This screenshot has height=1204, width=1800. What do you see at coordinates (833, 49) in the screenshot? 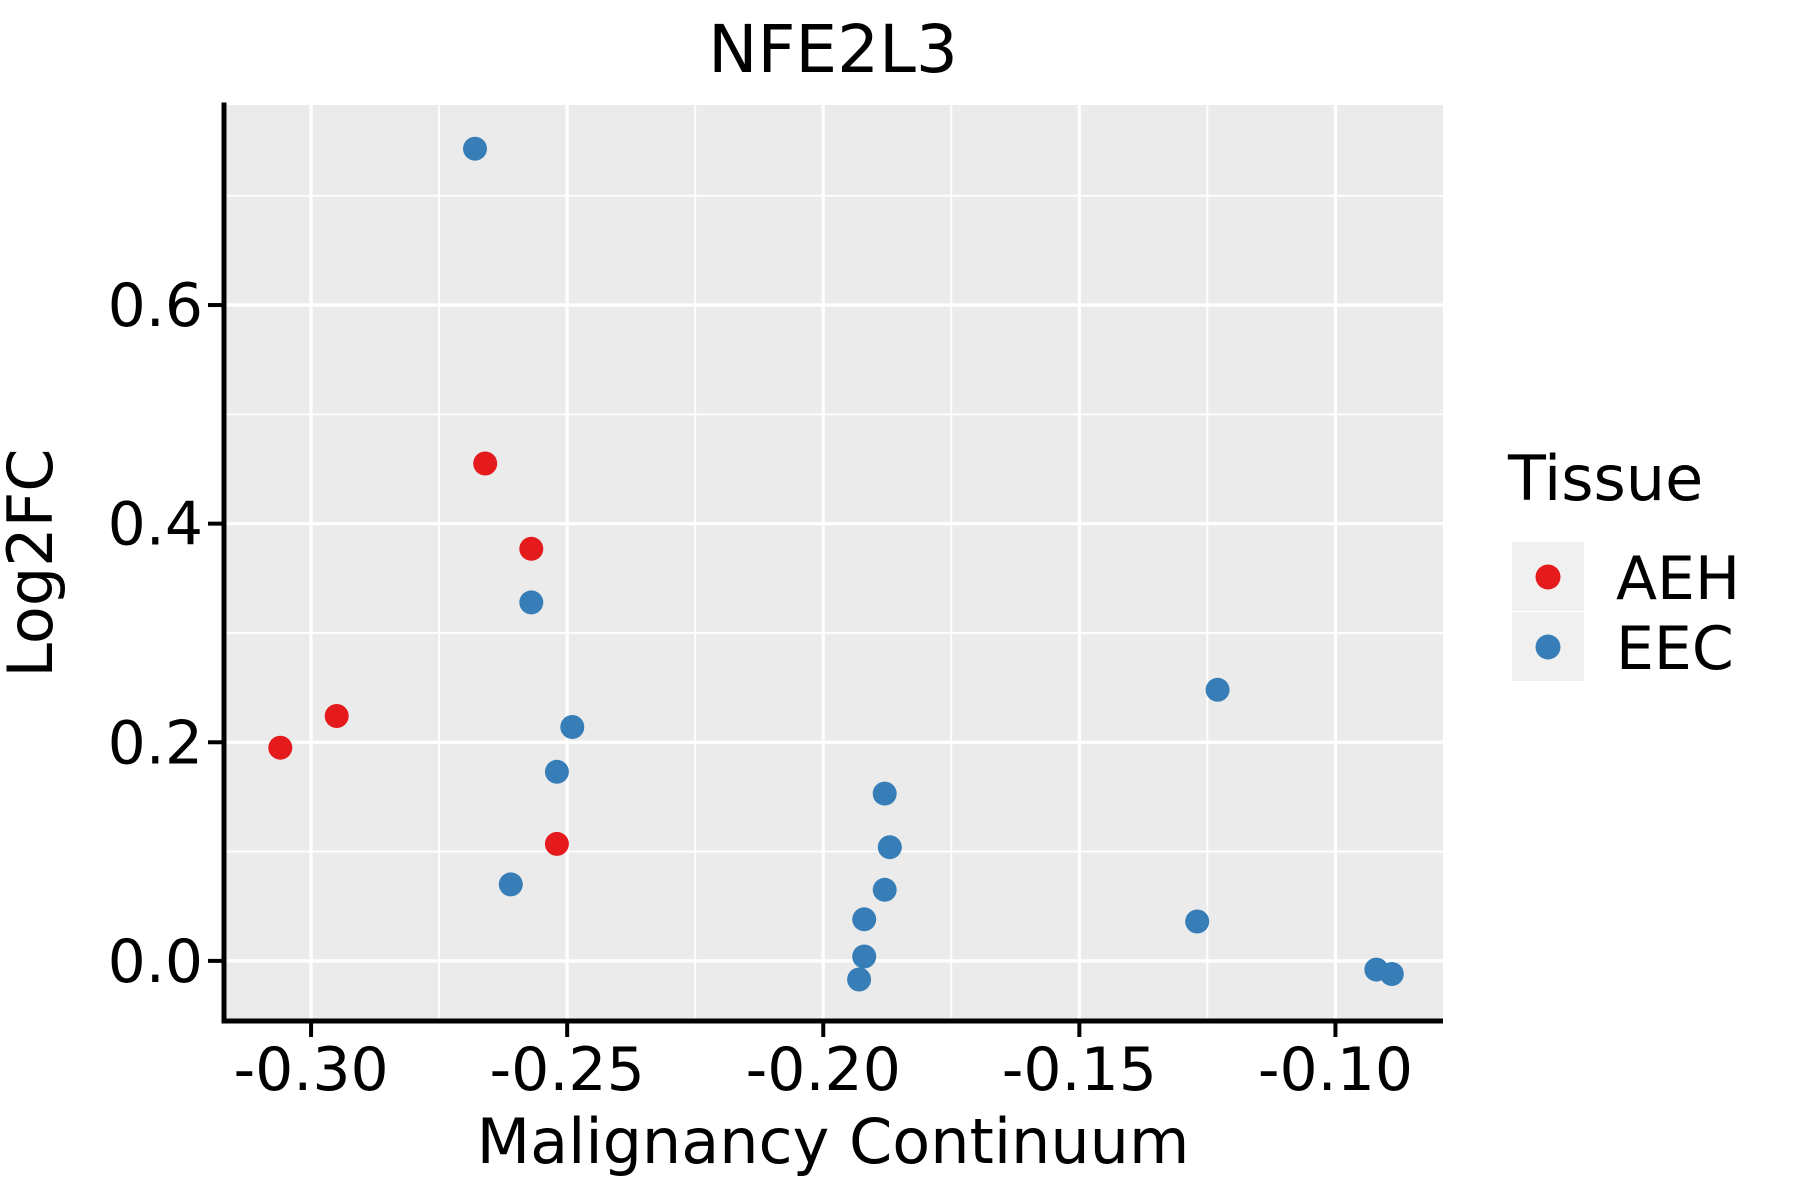
I see `chart-title: NFE2L3` at bounding box center [833, 49].